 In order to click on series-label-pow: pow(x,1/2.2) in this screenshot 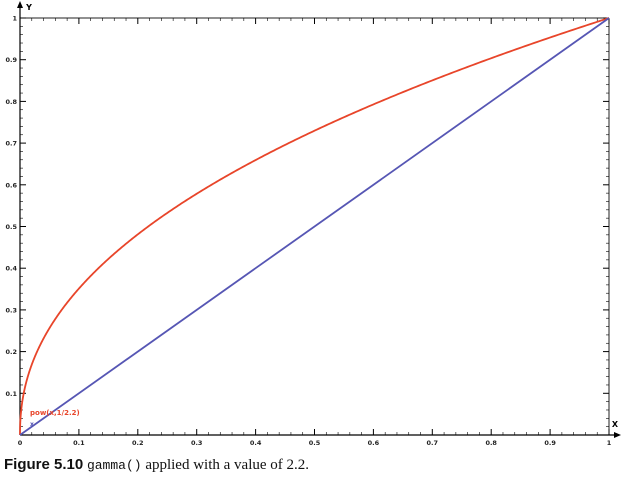, I will do `click(55, 413)`.